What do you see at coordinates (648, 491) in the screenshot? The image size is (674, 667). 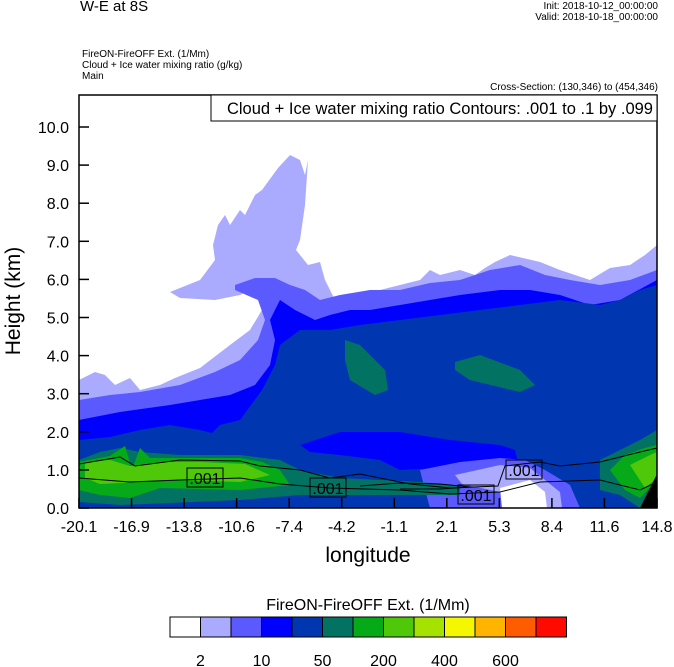 I see `missing-data-region` at bounding box center [648, 491].